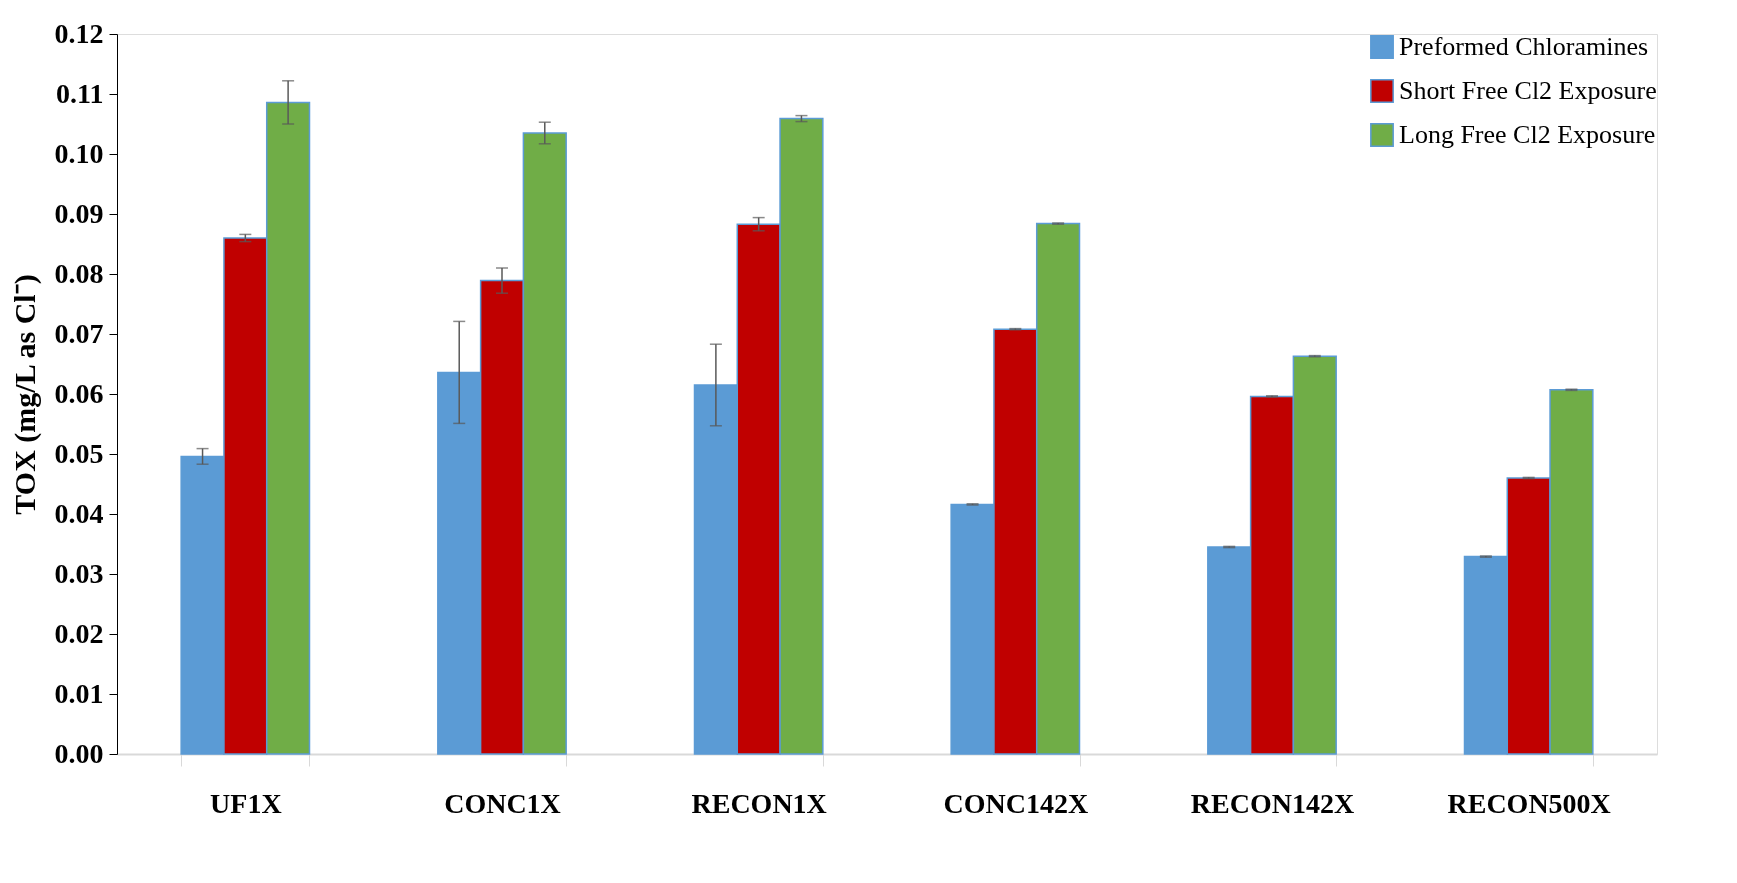  What do you see at coordinates (79, 153) in the screenshot?
I see `y-tick-label: 0.10` at bounding box center [79, 153].